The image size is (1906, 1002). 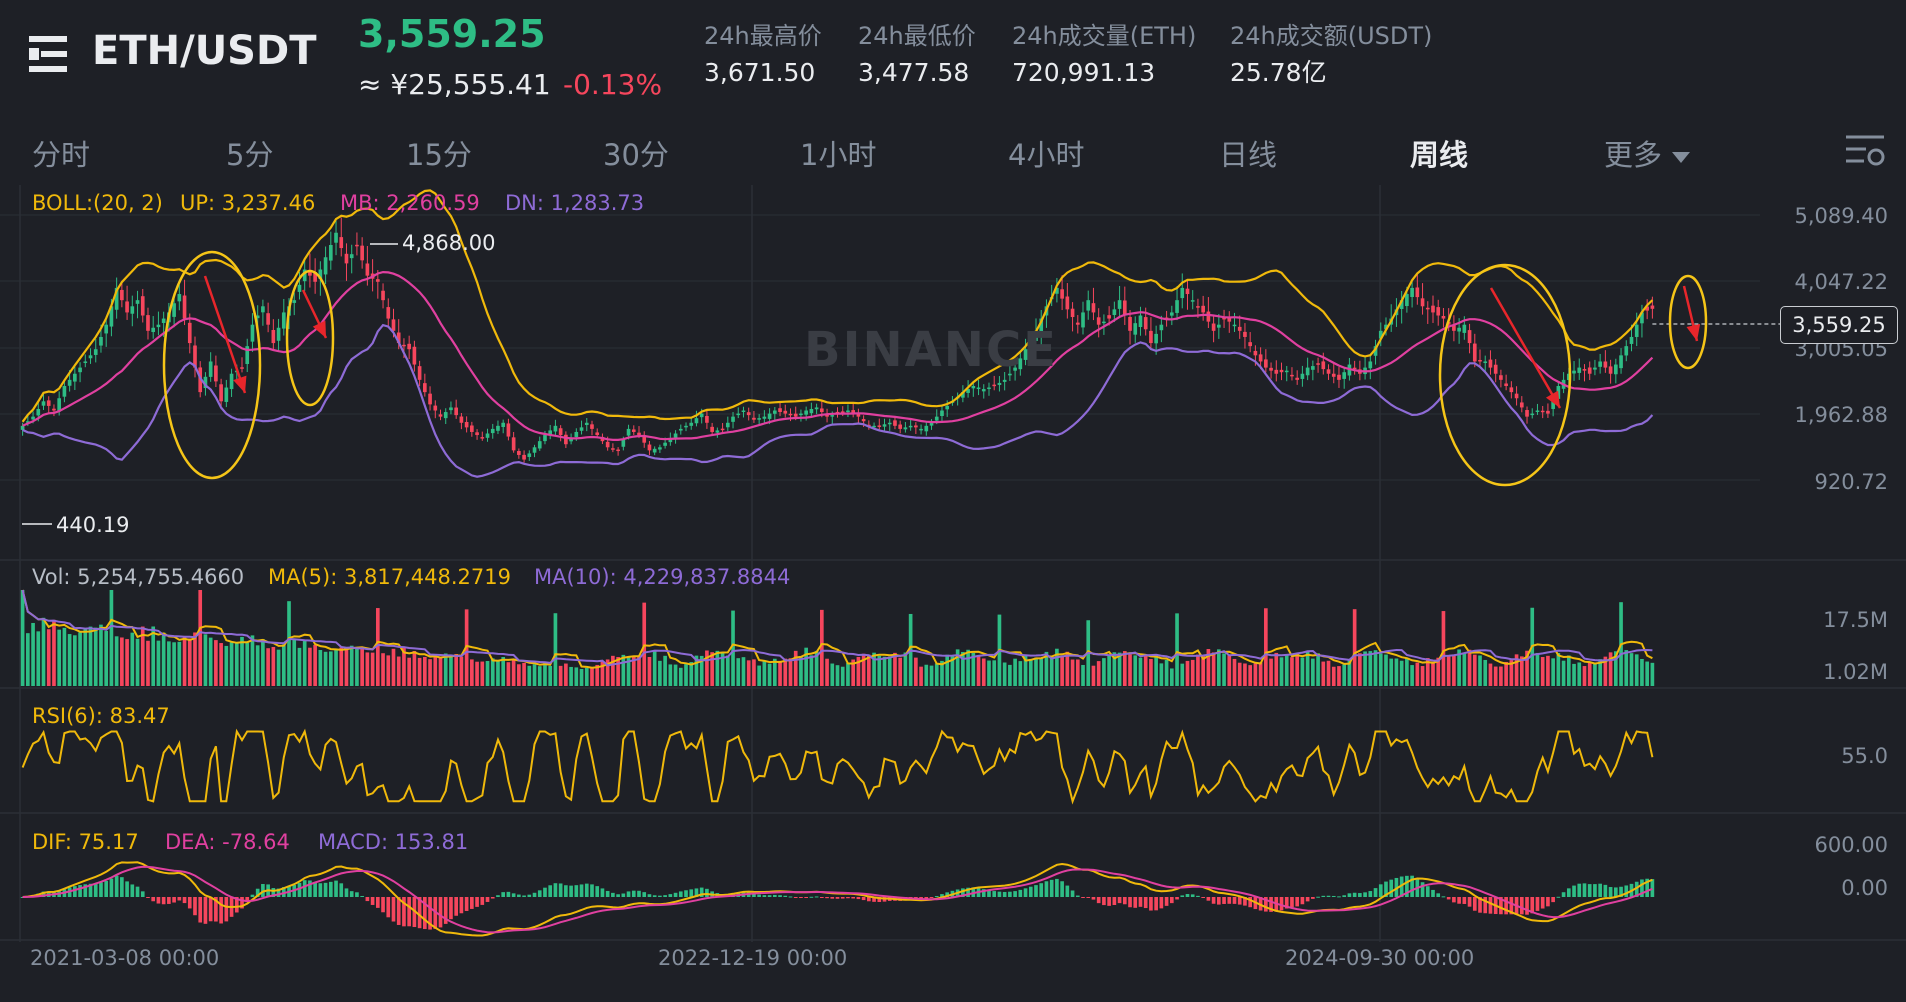 What do you see at coordinates (1866, 151) in the screenshot?
I see `chart-settings-icon` at bounding box center [1866, 151].